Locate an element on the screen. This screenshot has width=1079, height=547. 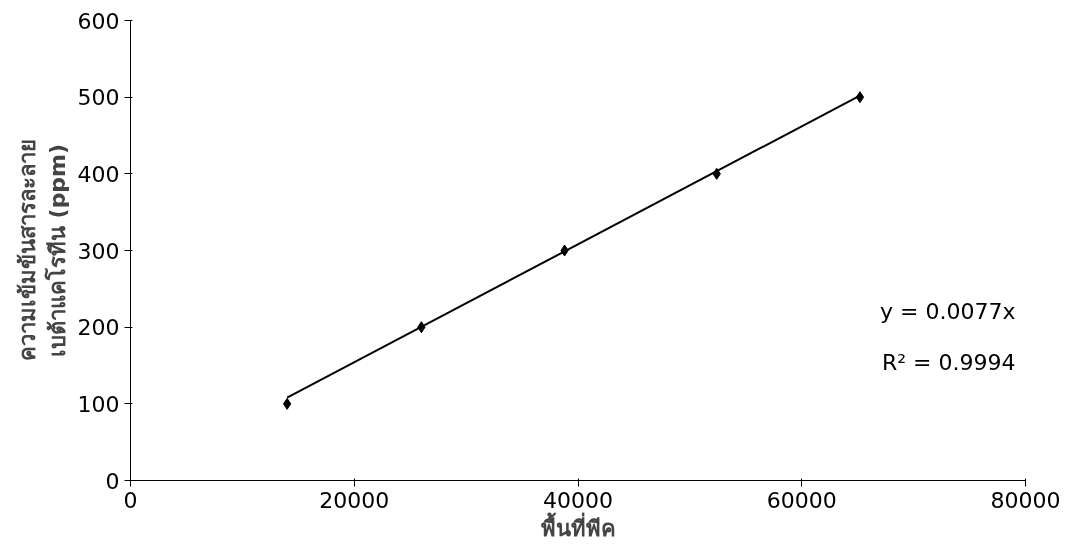
annotation: R² = 0.9994 is located at coordinates (949, 362).